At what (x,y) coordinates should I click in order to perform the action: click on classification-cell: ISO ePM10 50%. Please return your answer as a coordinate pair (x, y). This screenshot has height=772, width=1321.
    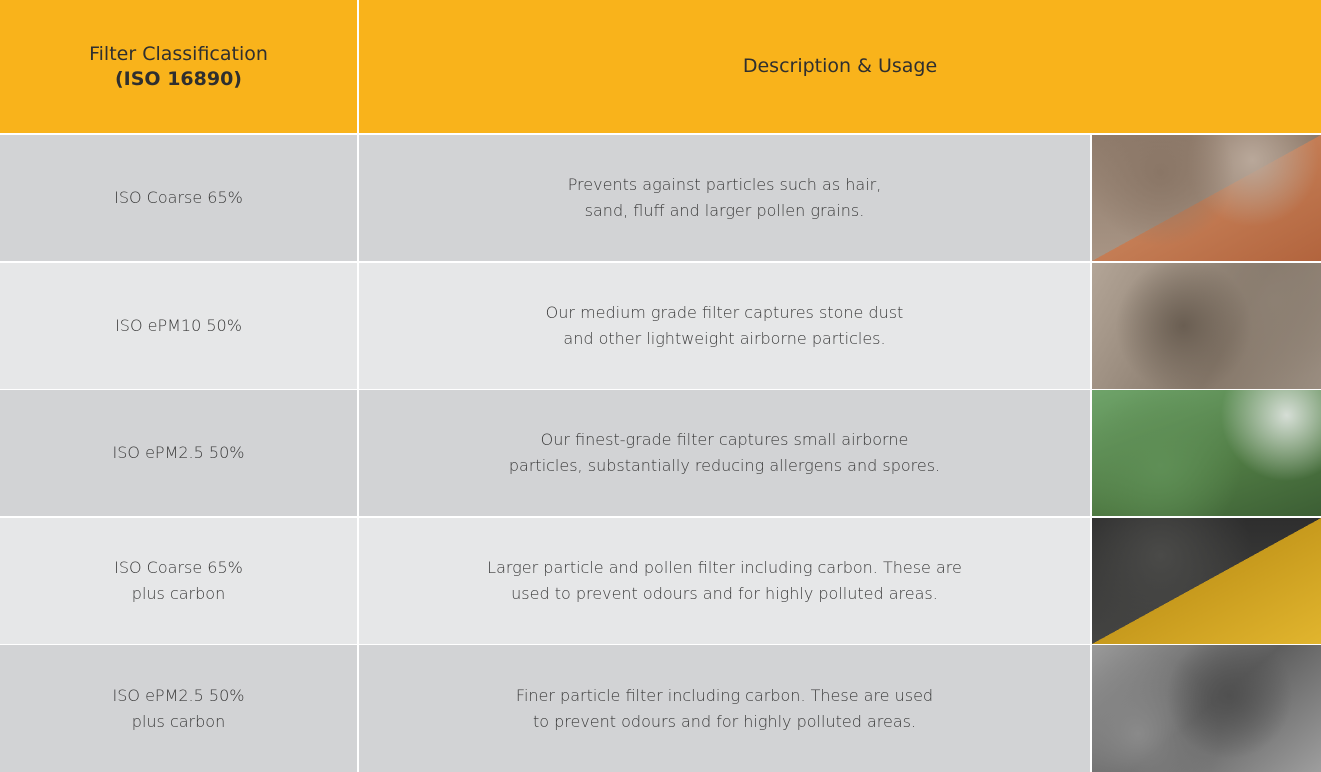
    Looking at the image, I should click on (178, 325).